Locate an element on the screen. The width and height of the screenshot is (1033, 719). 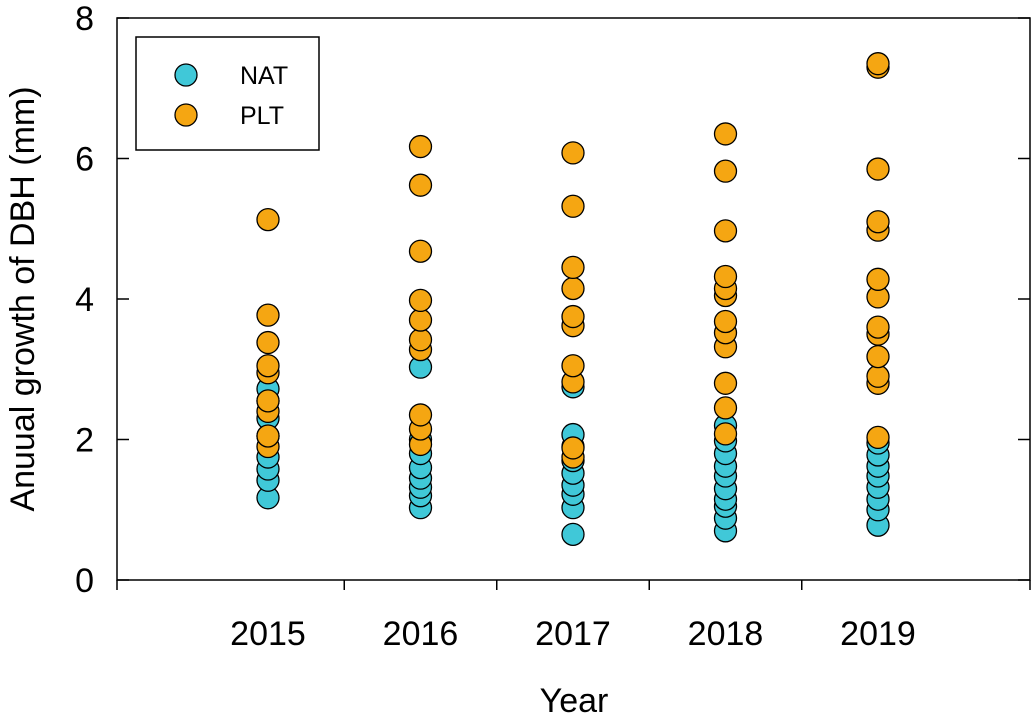
legend-marker-plt is located at coordinates (186, 115).